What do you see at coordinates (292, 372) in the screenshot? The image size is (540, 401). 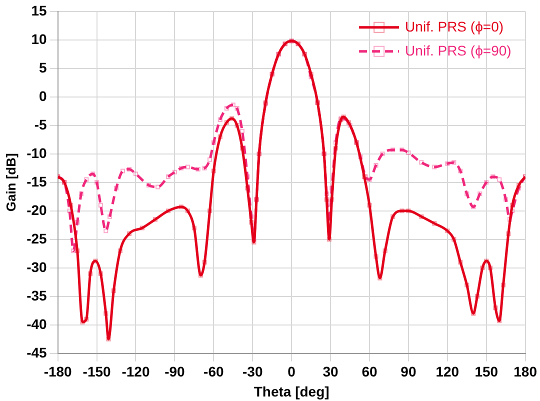 I see `x-tick-label: 0` at bounding box center [292, 372].